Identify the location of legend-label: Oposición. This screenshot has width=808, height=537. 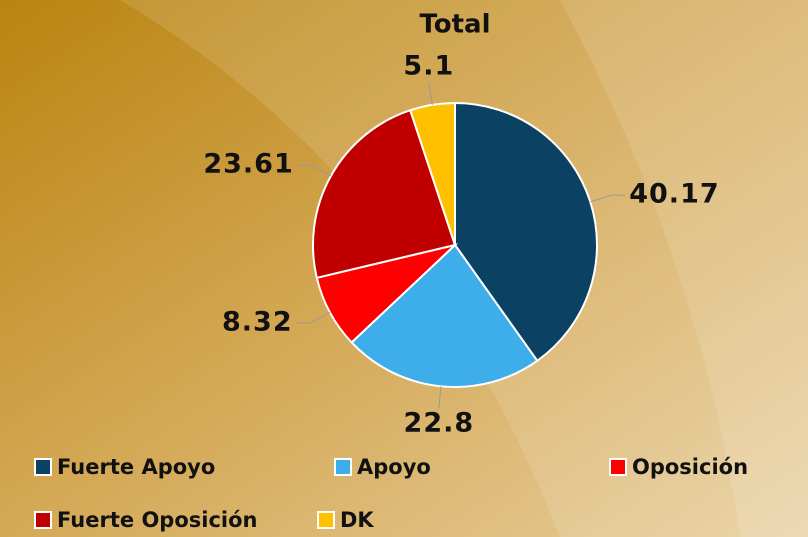
(690, 467).